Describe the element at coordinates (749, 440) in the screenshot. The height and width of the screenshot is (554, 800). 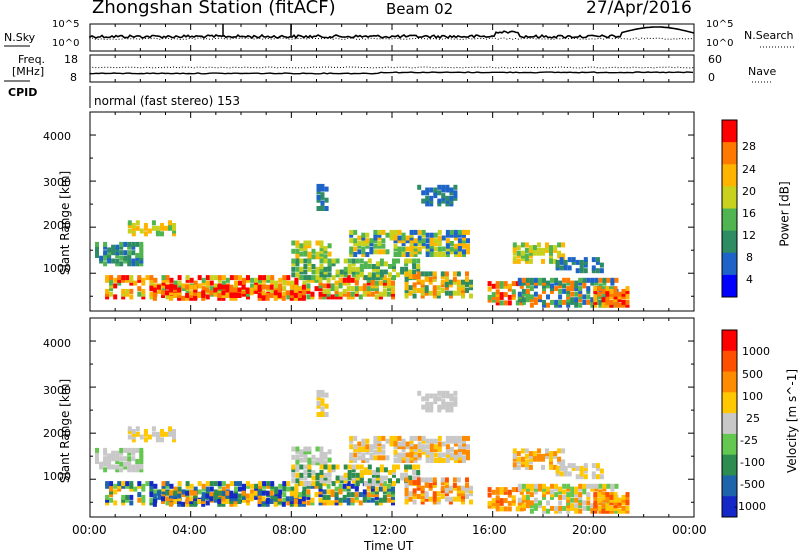
I see `velocity-cbar-tick-minus25: -25` at that location.